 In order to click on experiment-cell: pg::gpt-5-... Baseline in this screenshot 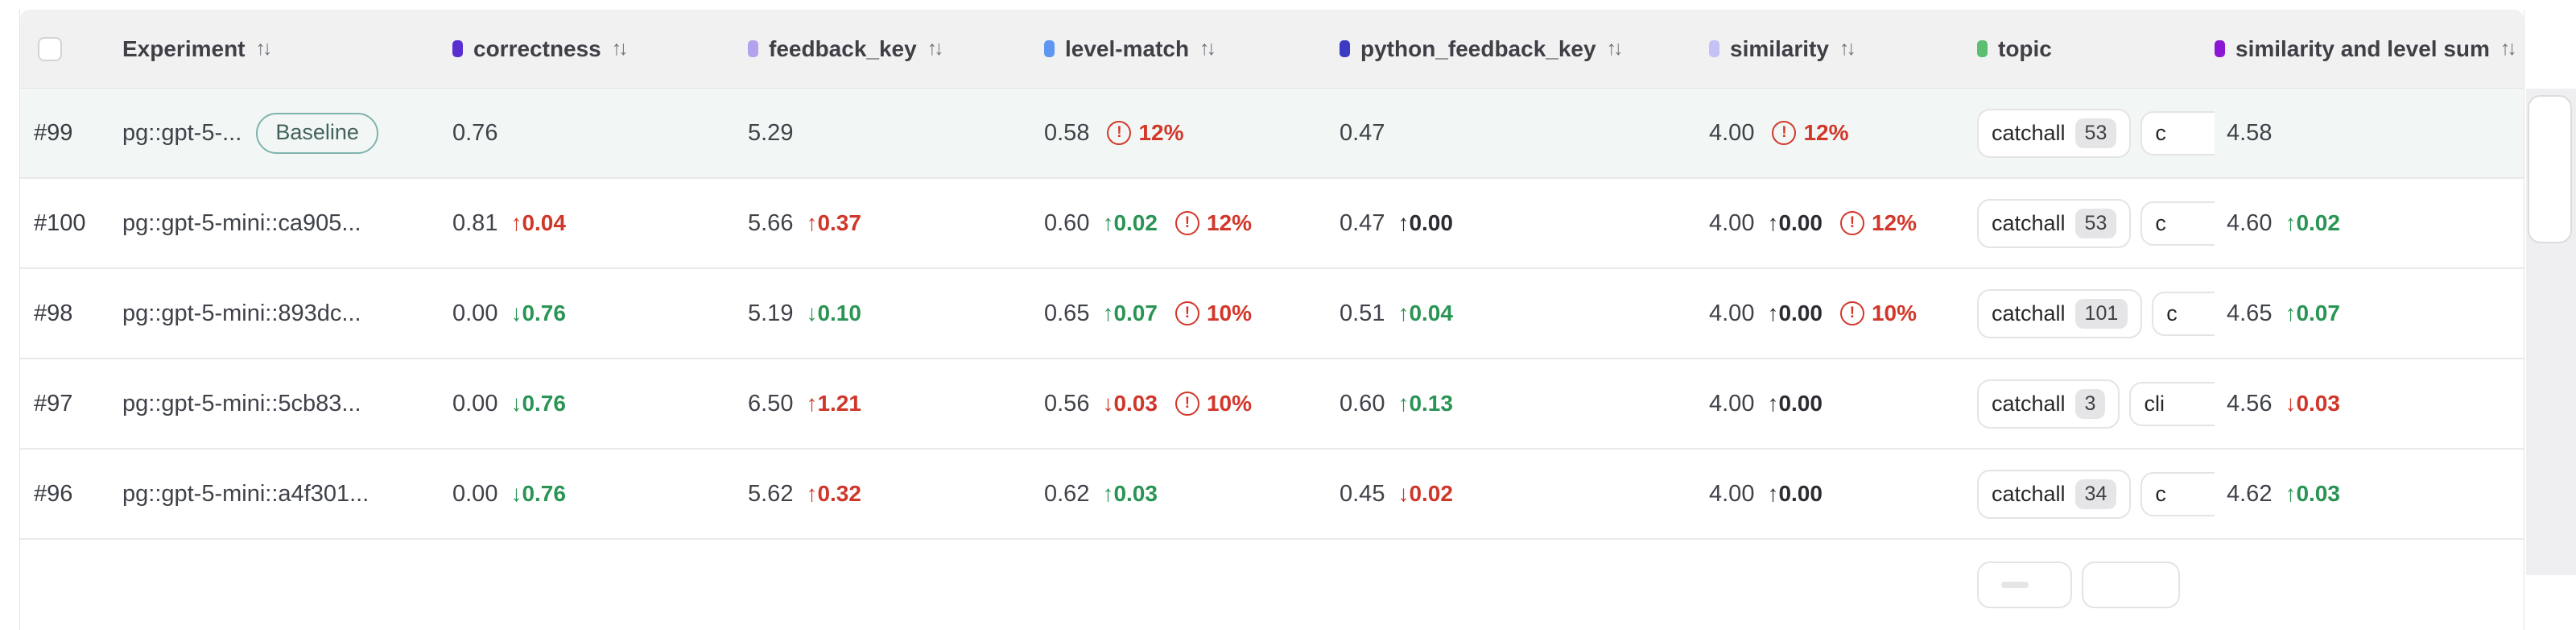, I will do `click(287, 133)`.